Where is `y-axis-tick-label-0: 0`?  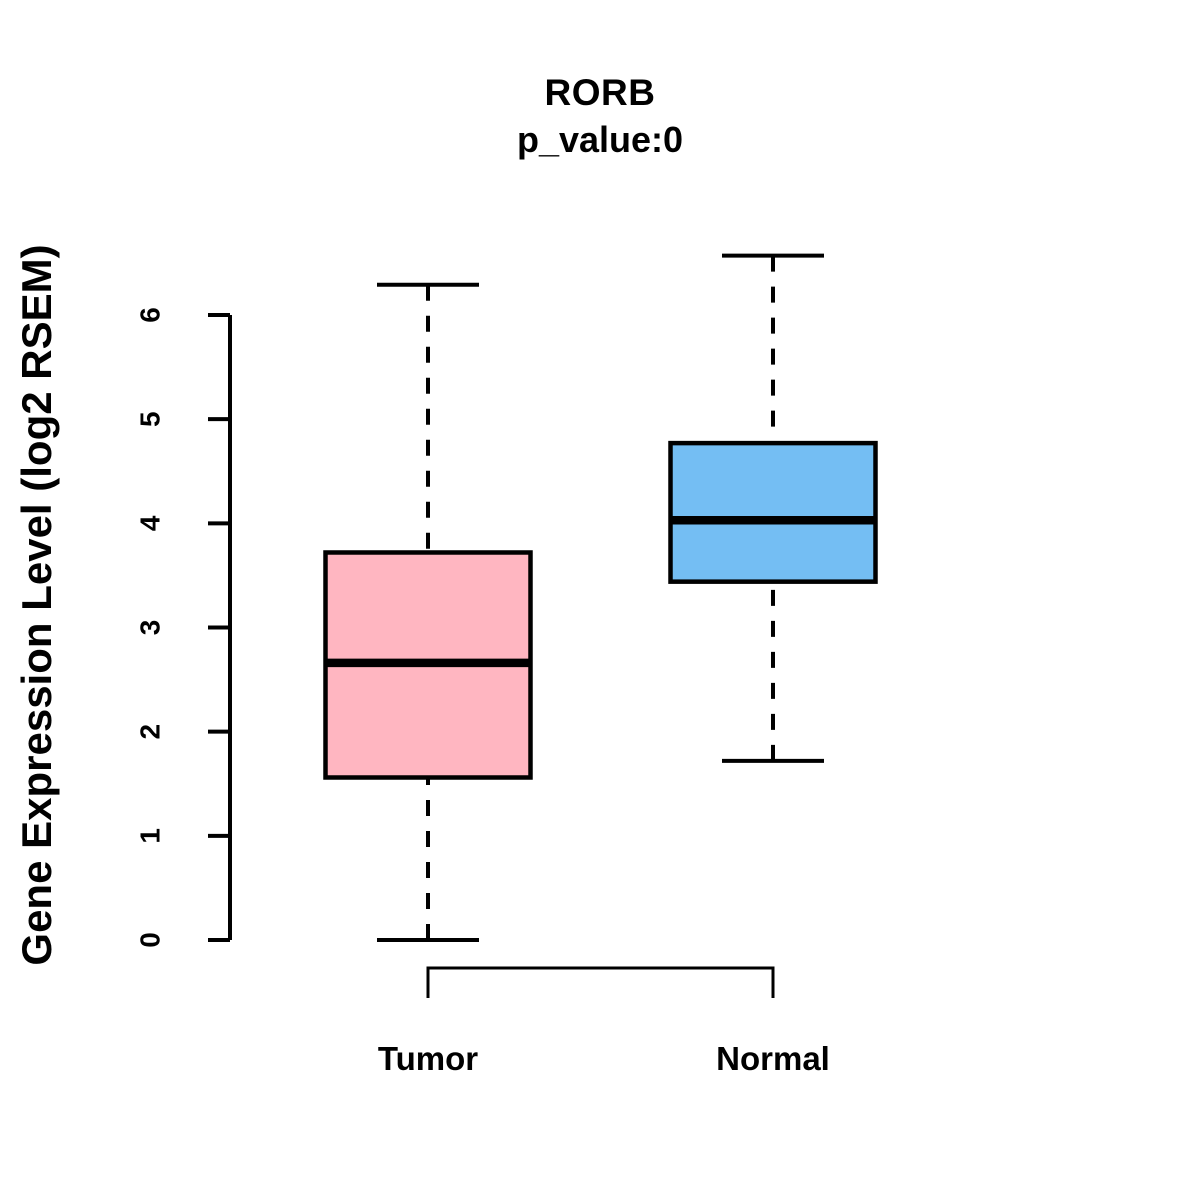 y-axis-tick-label-0: 0 is located at coordinates (150, 940).